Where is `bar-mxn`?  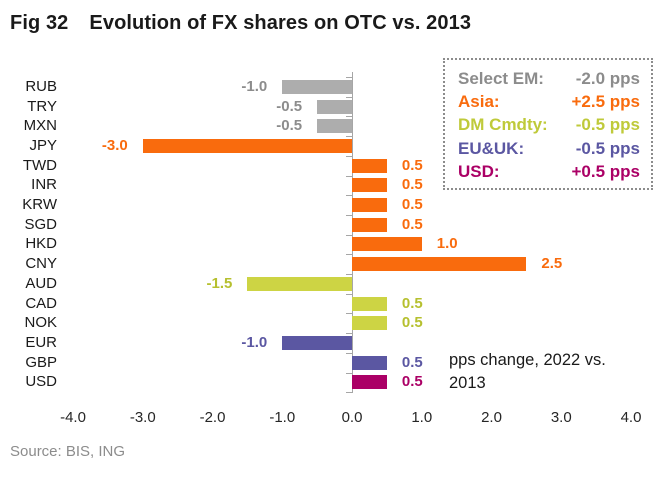 bar-mxn is located at coordinates (334, 126).